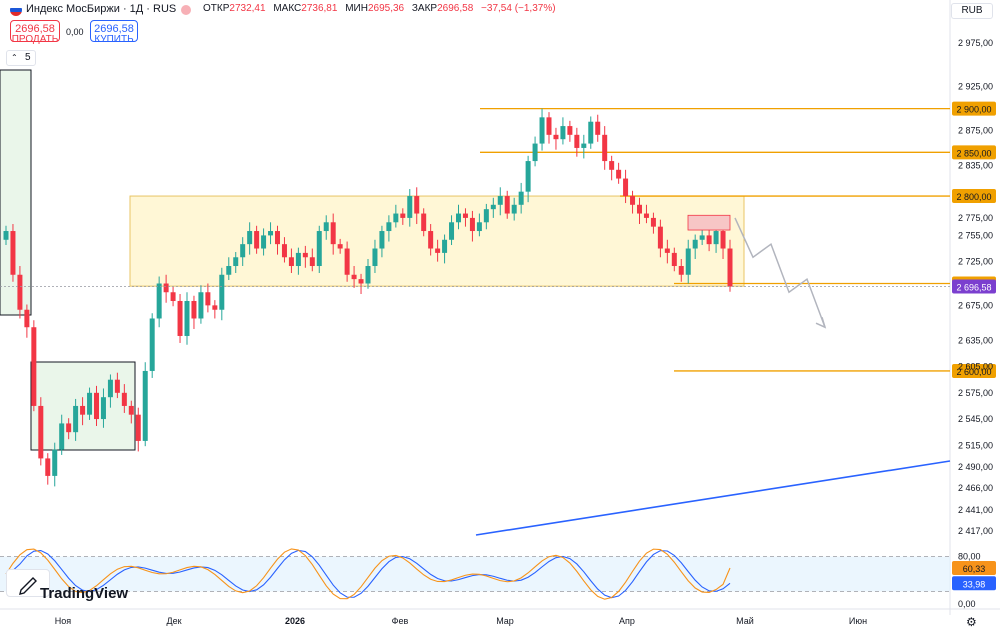  I want to click on chevron-up-icon: ⌃, so click(14, 57).